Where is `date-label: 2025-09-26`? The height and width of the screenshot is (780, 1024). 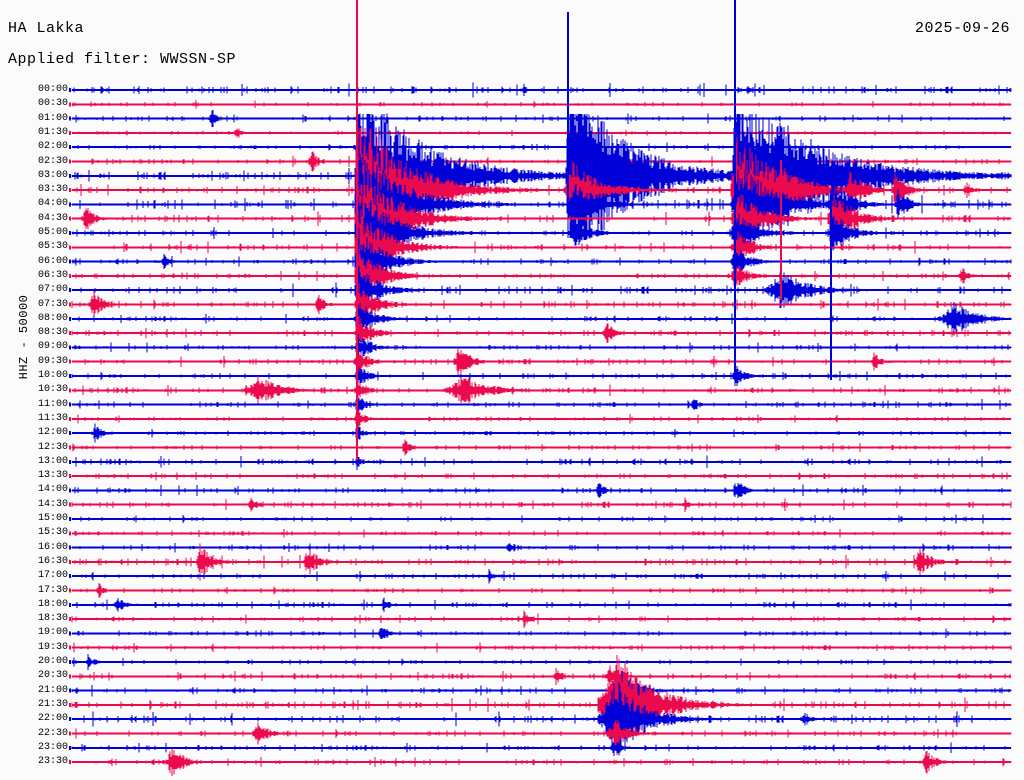
date-label: 2025-09-26 is located at coordinates (962, 28).